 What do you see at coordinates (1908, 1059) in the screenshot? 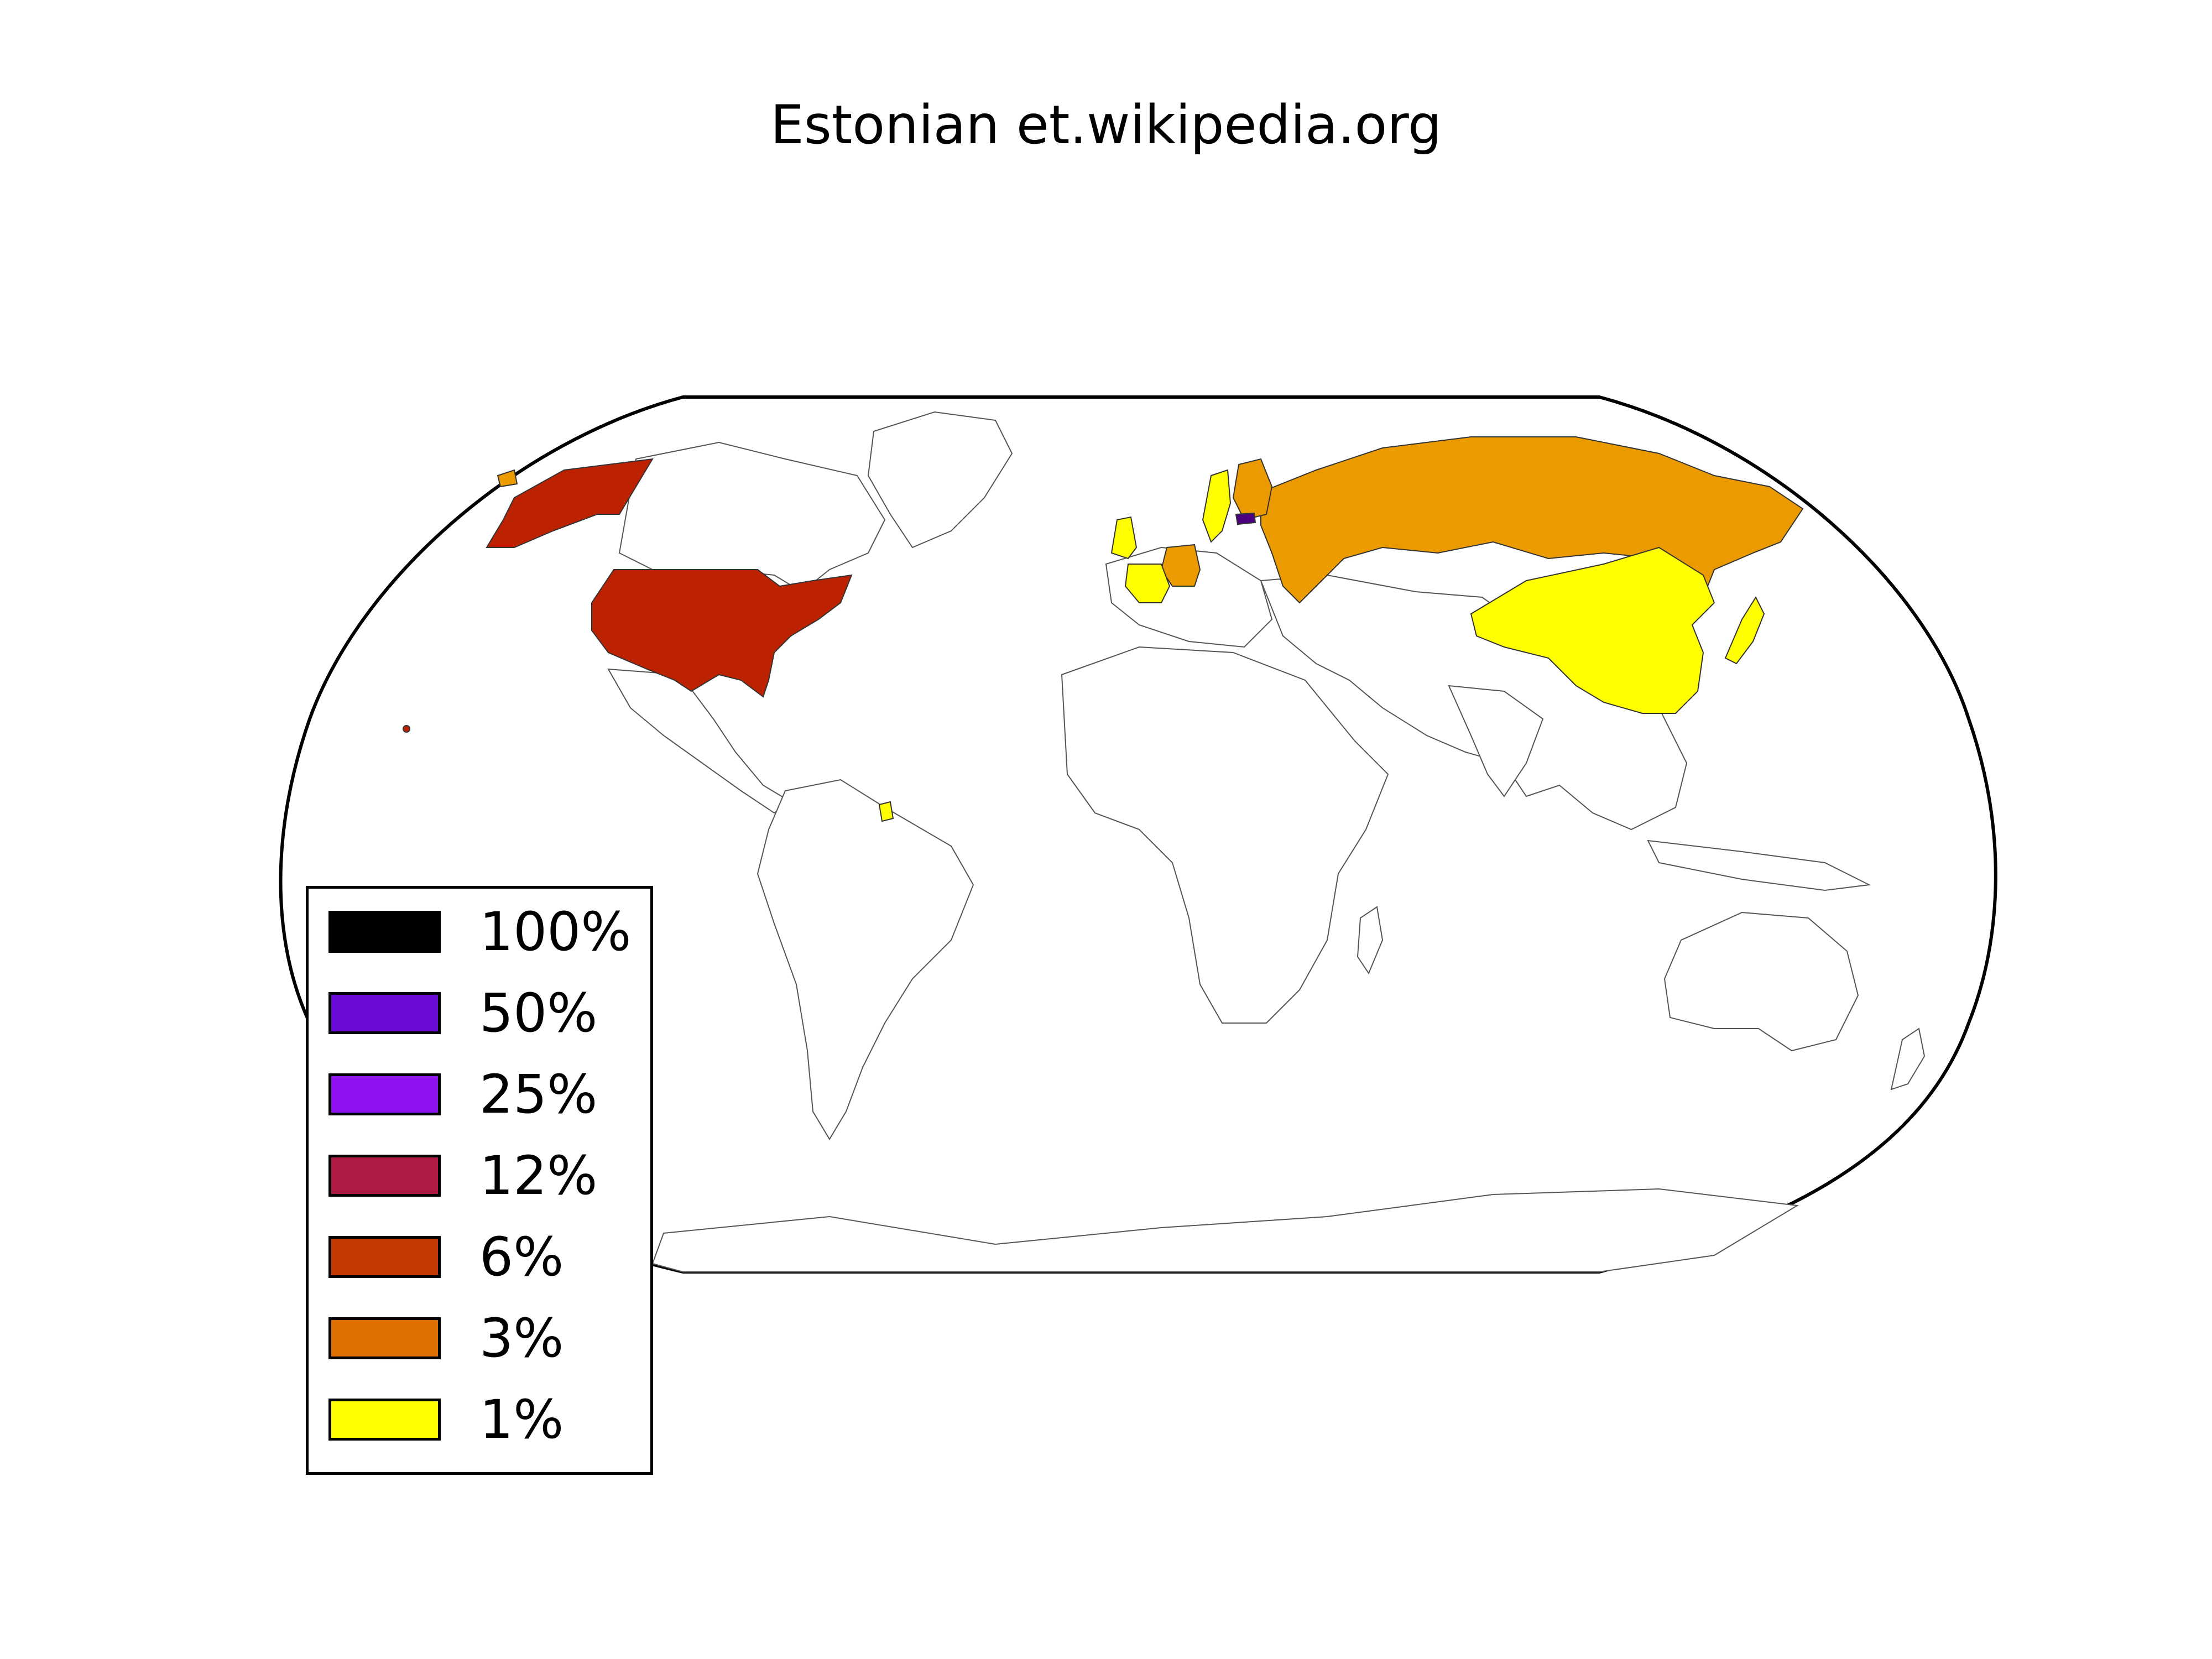
I see `new-zealand-shape` at bounding box center [1908, 1059].